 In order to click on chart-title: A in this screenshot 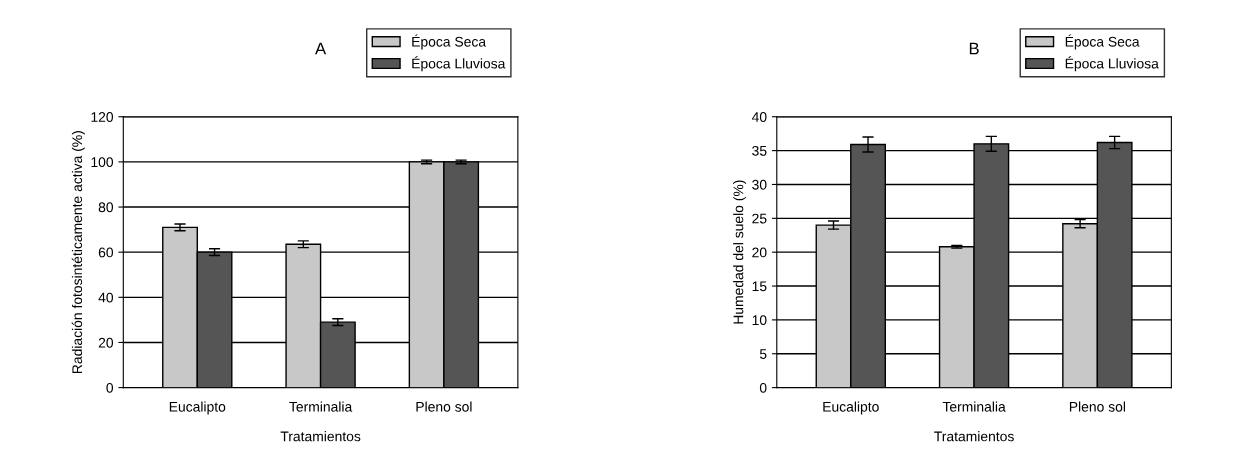, I will do `click(321, 48)`.